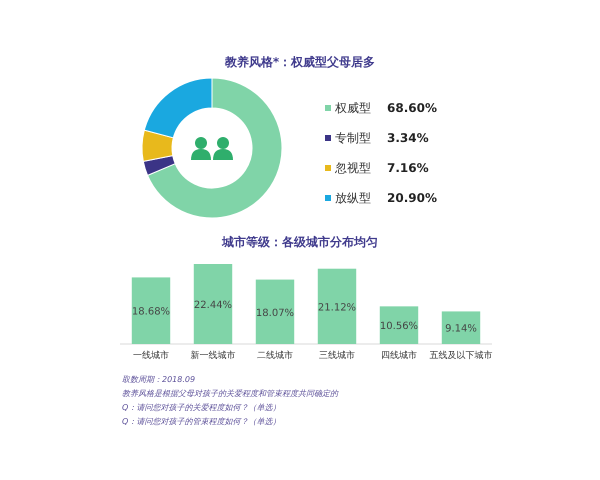  I want to click on chart-title: 教养风格*：权威型父母居多, so click(300, 62).